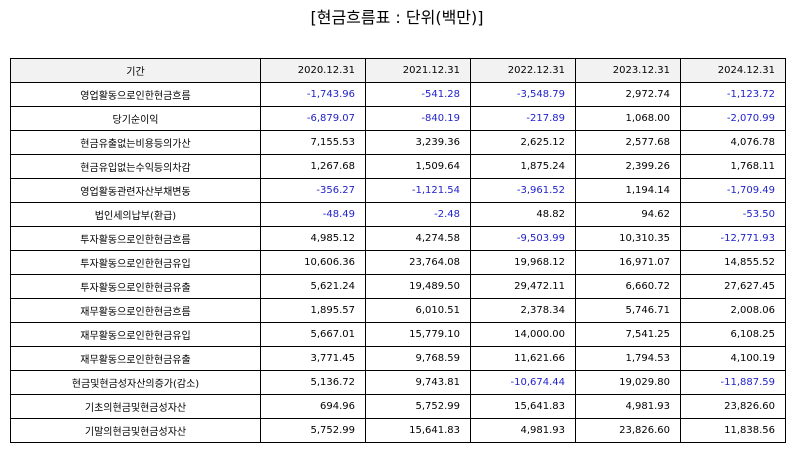  Describe the element at coordinates (418, 118) in the screenshot. I see `table-cell-value: -840.19` at that location.